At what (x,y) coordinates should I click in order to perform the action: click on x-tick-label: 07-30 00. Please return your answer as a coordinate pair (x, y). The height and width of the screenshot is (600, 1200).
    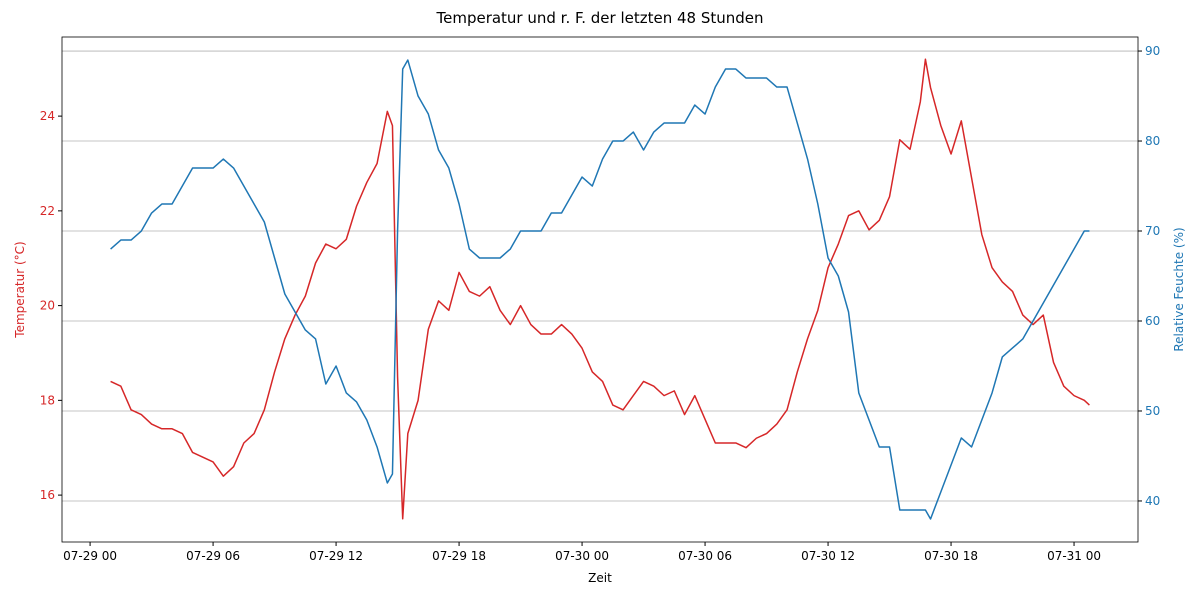
    Looking at the image, I should click on (582, 556).